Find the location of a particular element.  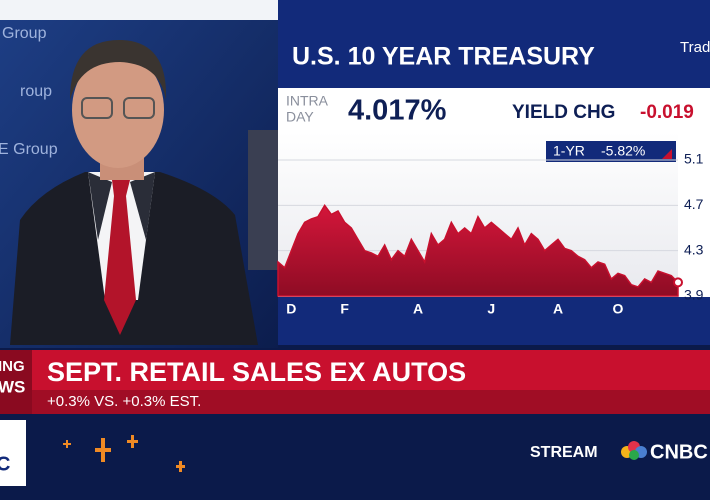

quote-bar is located at coordinates (494, 110).